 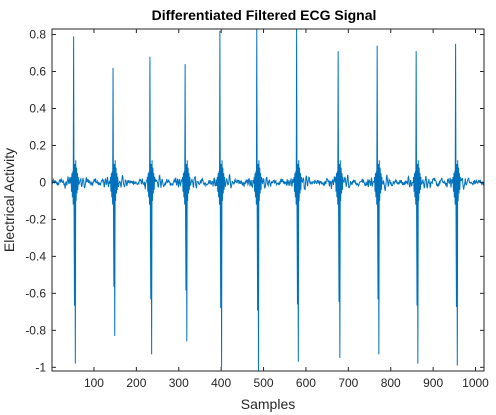 What do you see at coordinates (221, 383) in the screenshot?
I see `x-tick-label: 400` at bounding box center [221, 383].